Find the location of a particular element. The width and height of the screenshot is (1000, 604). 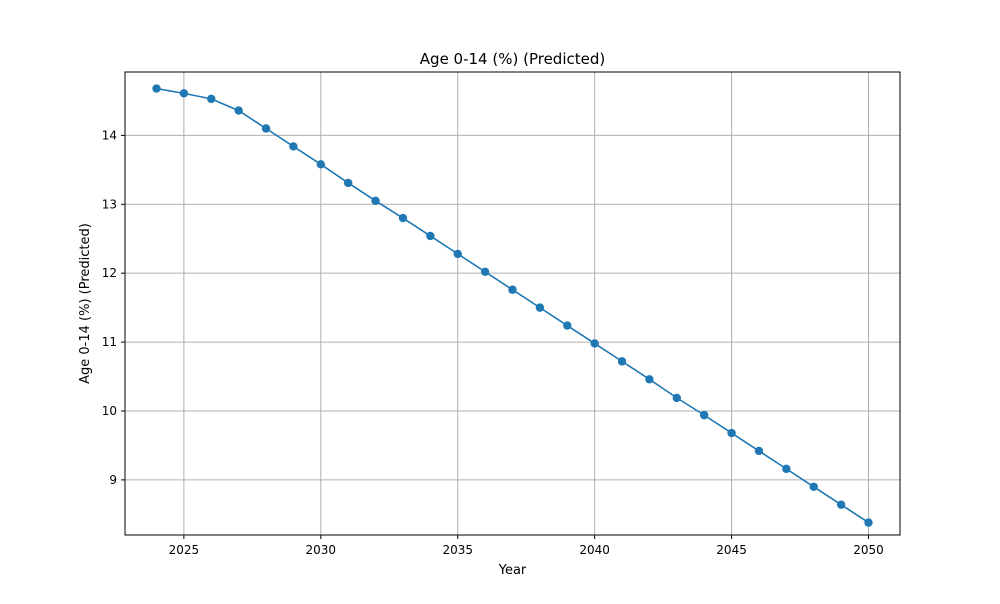

x-axis-label: Year is located at coordinates (512, 570).